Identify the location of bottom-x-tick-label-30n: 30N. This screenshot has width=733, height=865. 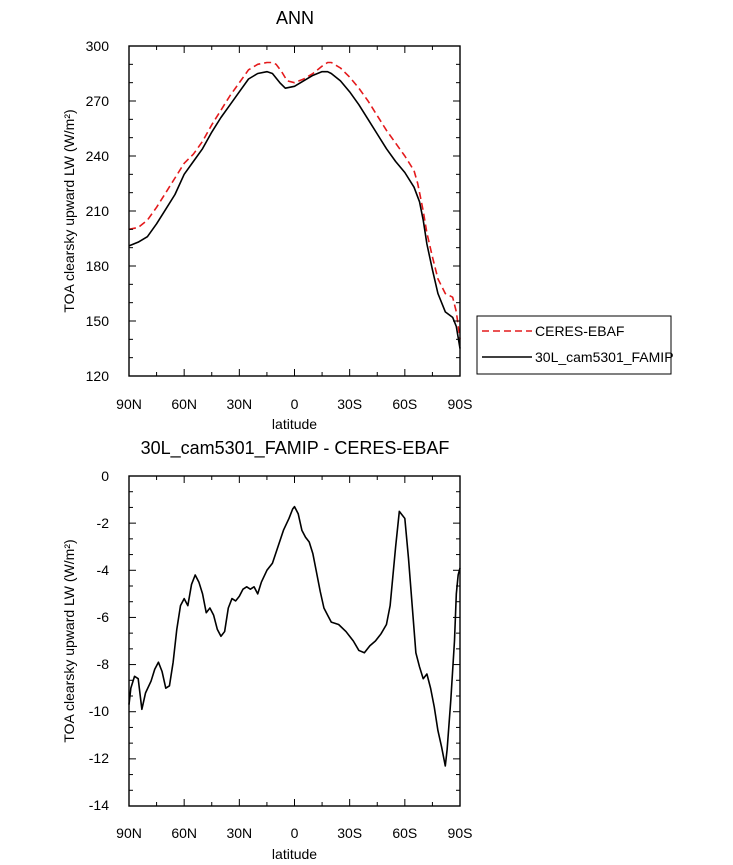
(239, 833).